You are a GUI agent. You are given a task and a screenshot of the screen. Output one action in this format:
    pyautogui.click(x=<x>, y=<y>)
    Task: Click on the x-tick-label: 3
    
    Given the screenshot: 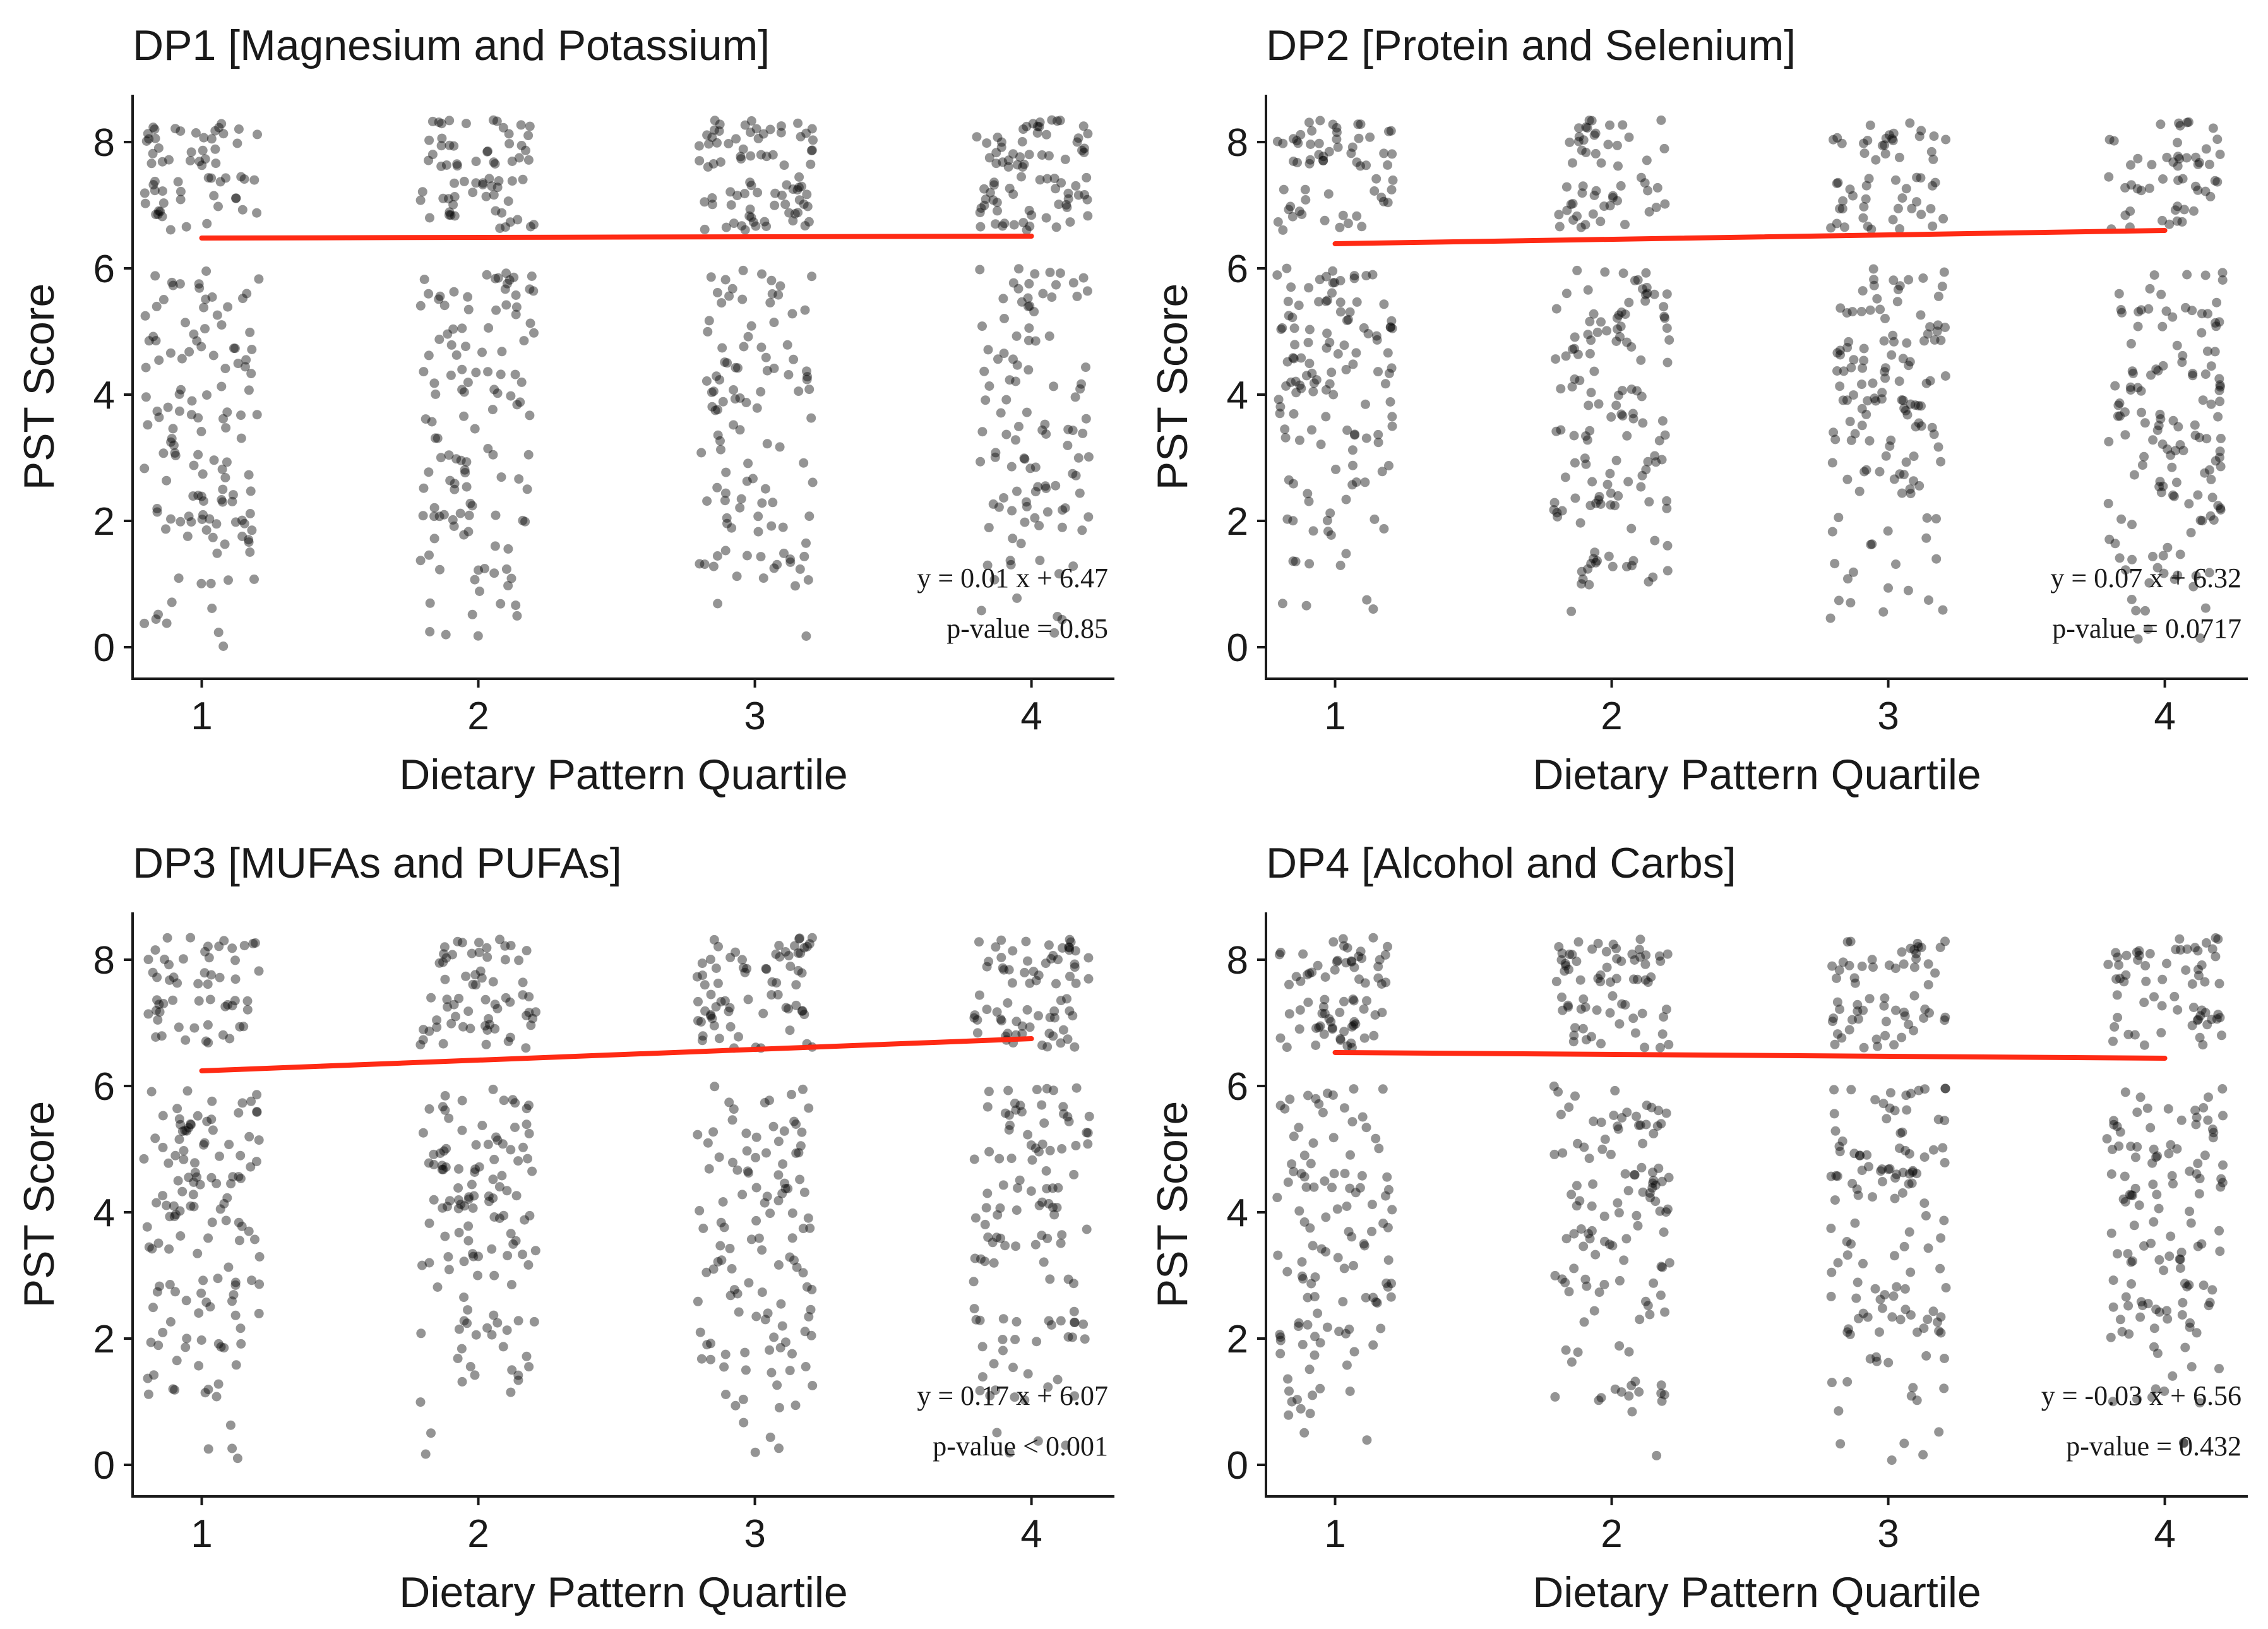 What is the action you would take?
    pyautogui.click(x=754, y=1534)
    